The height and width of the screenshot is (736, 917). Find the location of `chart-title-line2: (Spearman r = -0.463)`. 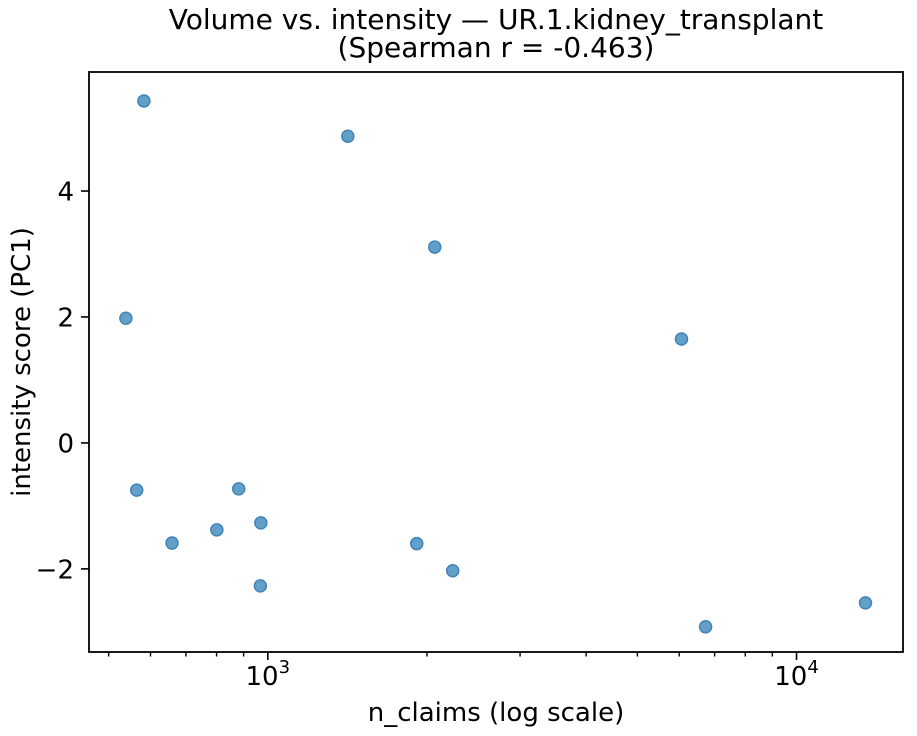

chart-title-line2: (Spearman r = -0.463) is located at coordinates (496, 47).